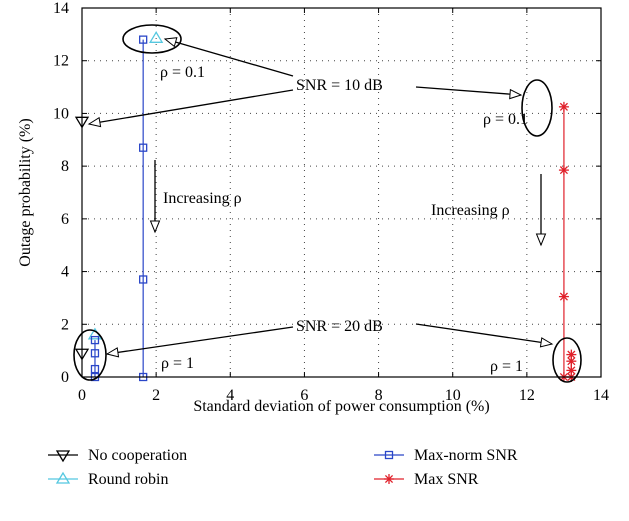 The image size is (629, 521). I want to click on legend-label: Round robin, so click(128, 479).